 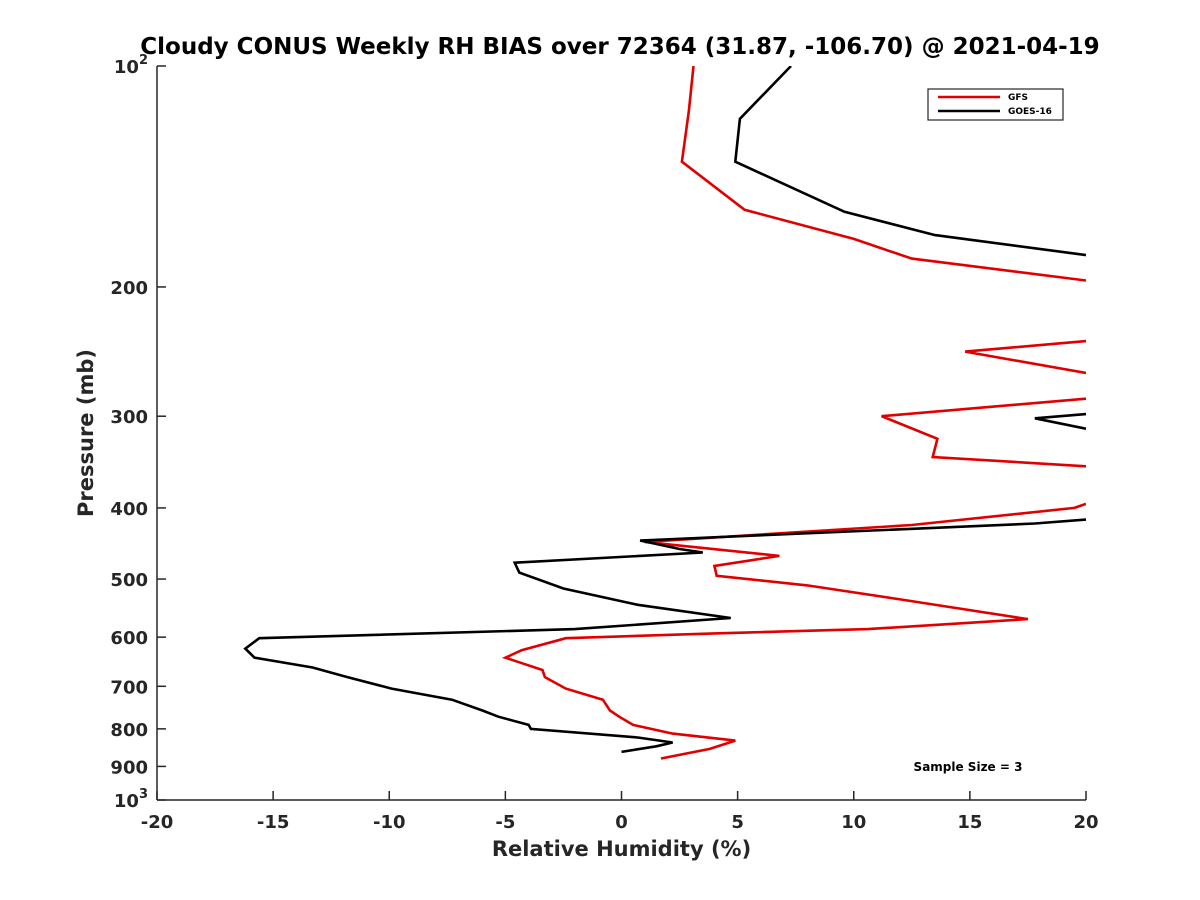 I want to click on y-tick-label: 500, so click(x=129, y=580).